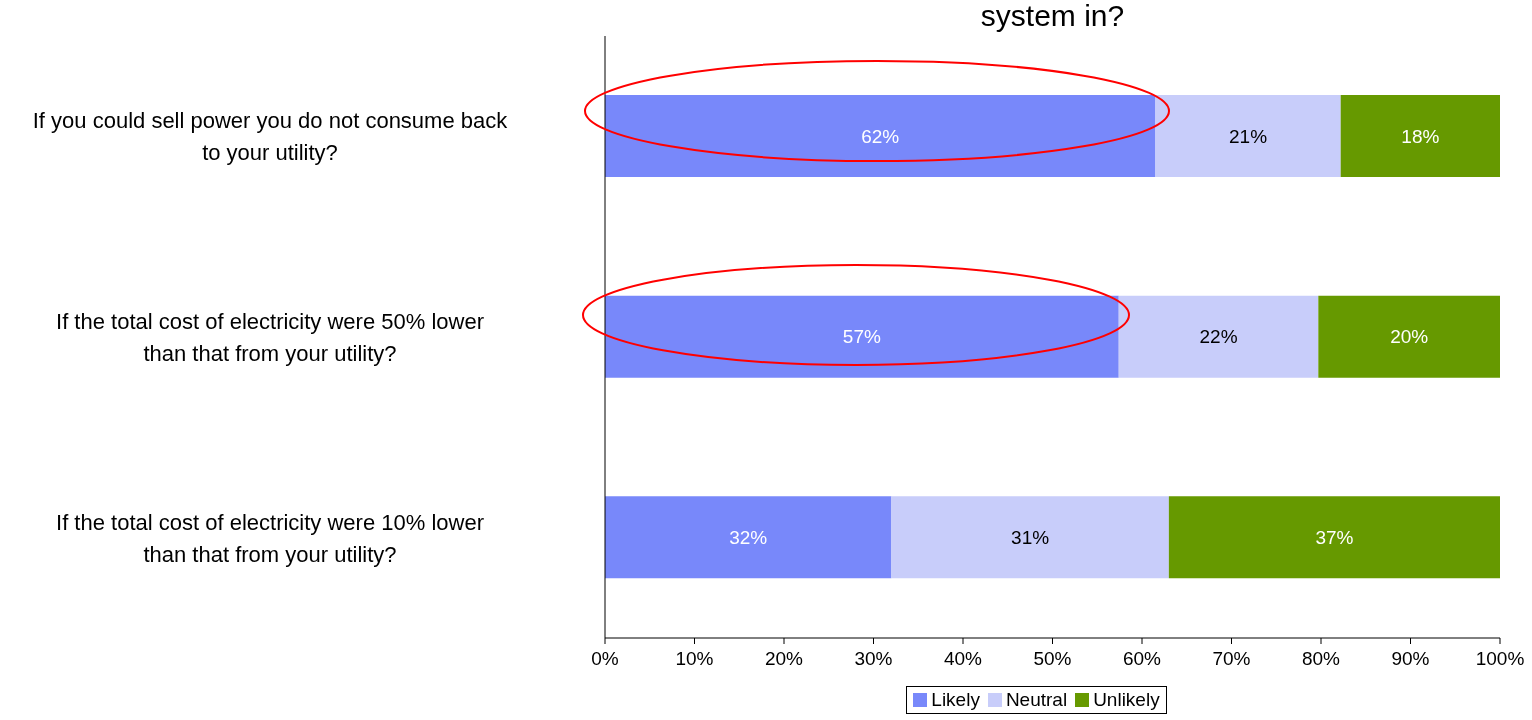 The image size is (1532, 720). I want to click on data-label: 37%, so click(1334, 537).